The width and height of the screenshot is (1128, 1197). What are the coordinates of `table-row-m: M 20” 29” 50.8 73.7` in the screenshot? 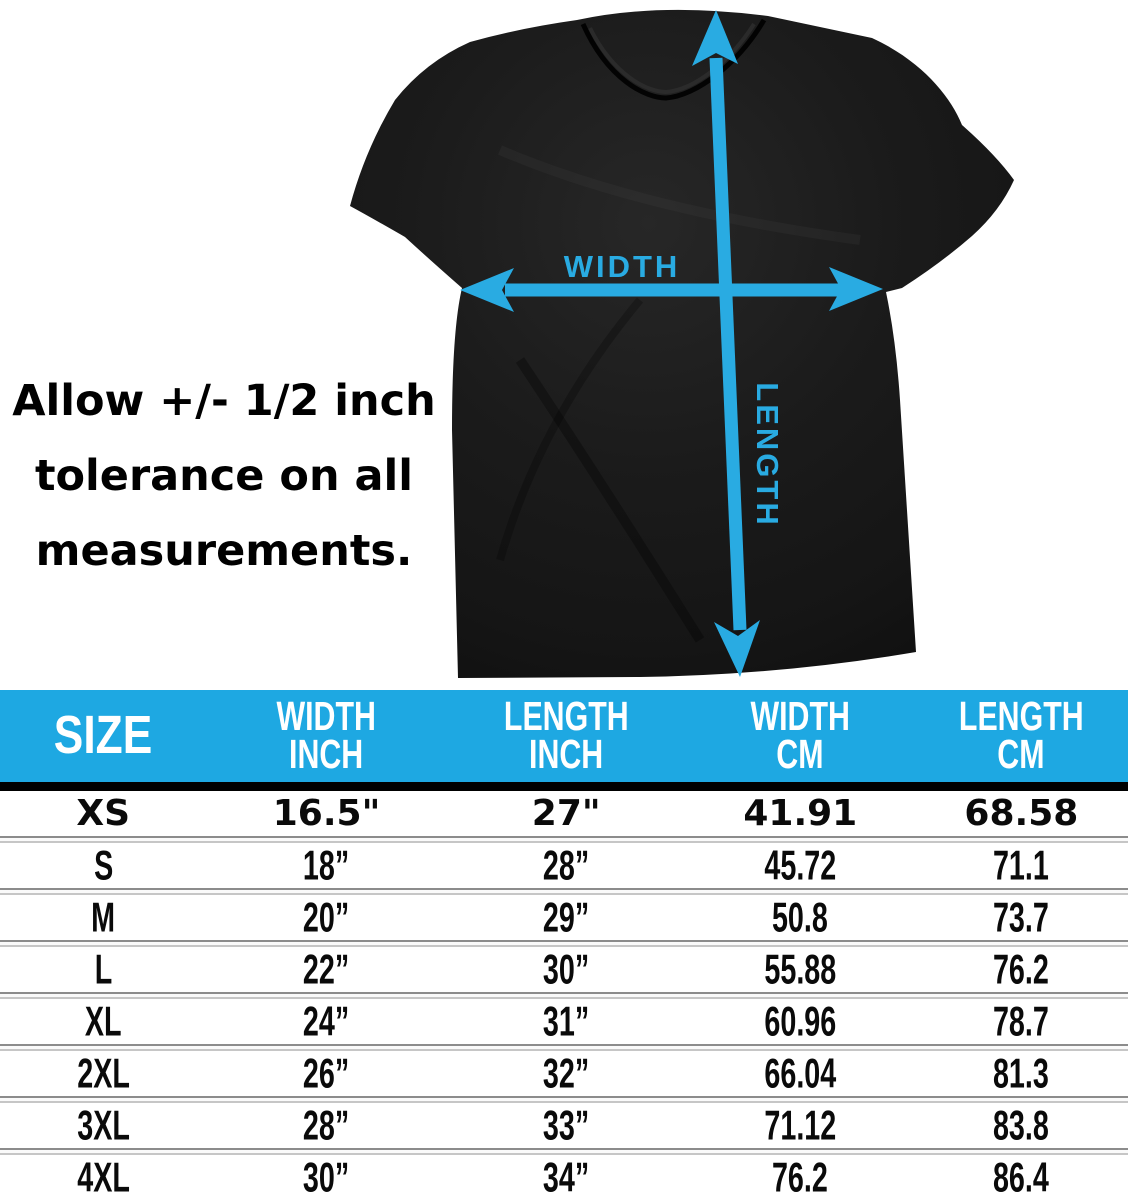 It's located at (564, 917).